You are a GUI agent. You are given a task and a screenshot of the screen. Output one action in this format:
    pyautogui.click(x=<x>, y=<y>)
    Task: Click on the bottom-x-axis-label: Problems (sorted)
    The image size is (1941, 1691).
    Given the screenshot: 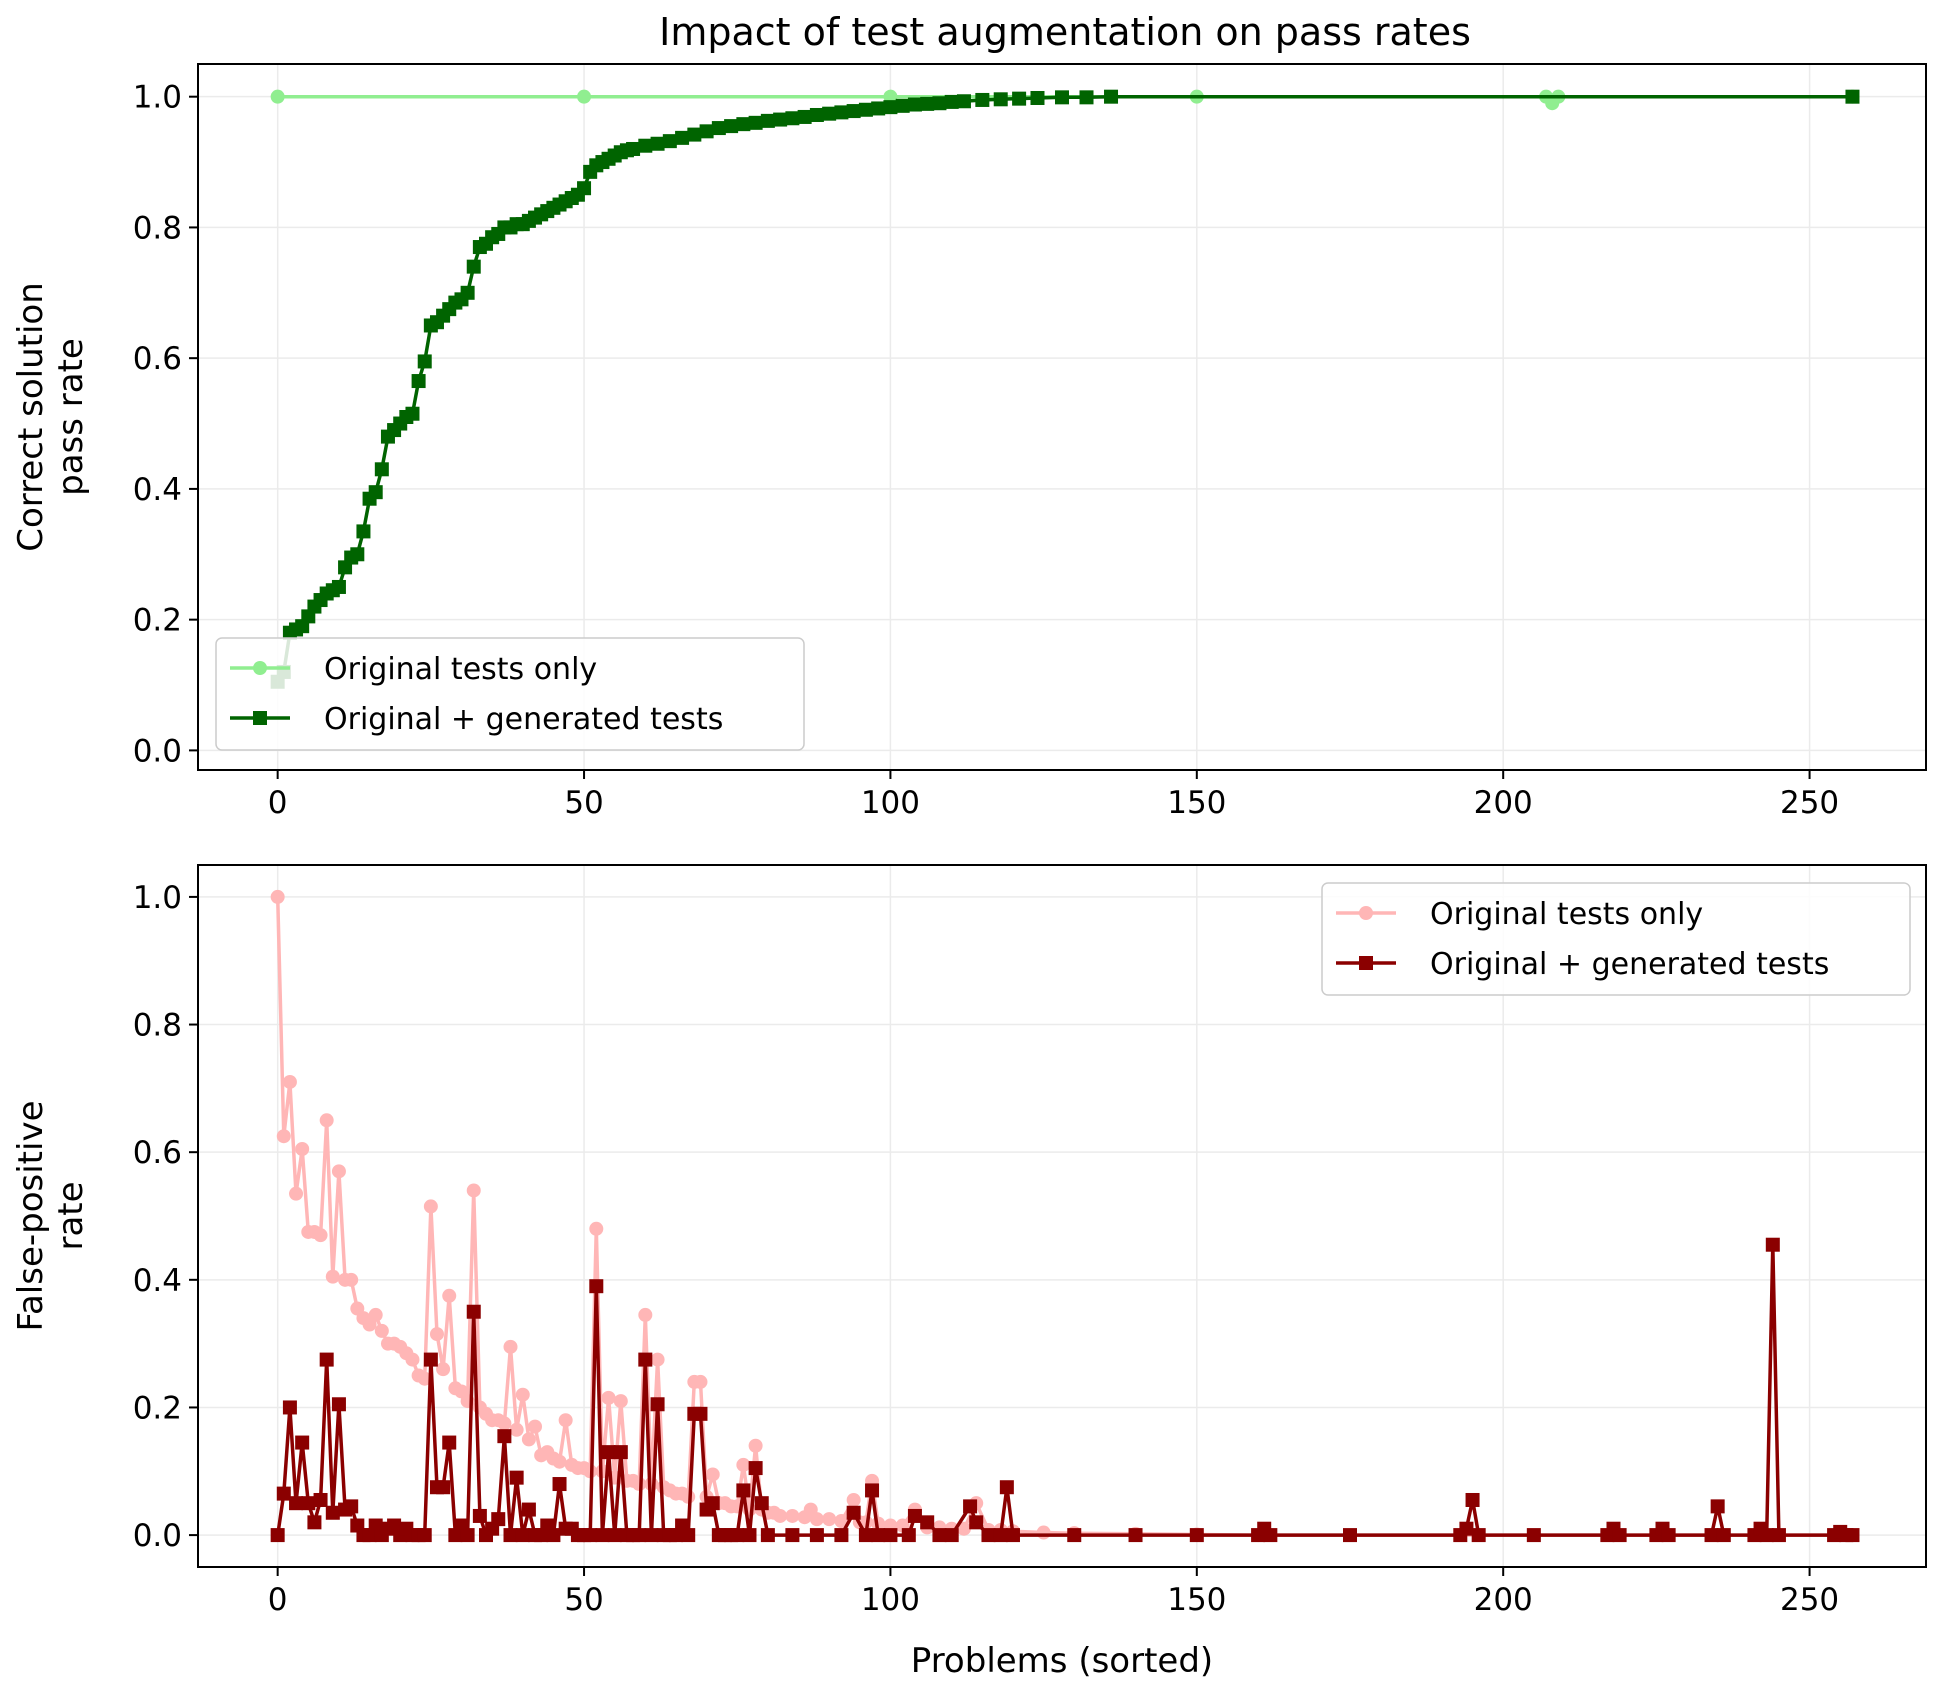 What is the action you would take?
    pyautogui.click(x=1062, y=1661)
    